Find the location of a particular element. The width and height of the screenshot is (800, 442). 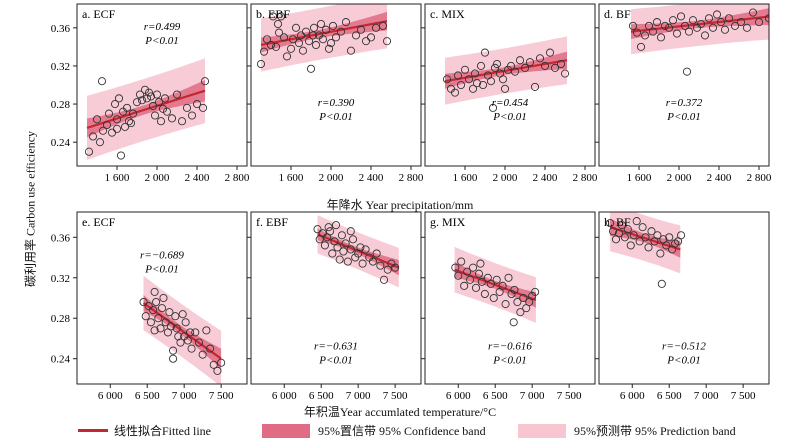

panel-p1: 1 600 2 000 2 400 2 800 b. EBF r=0.390 P<0.01 is located at coordinates (335, 93).